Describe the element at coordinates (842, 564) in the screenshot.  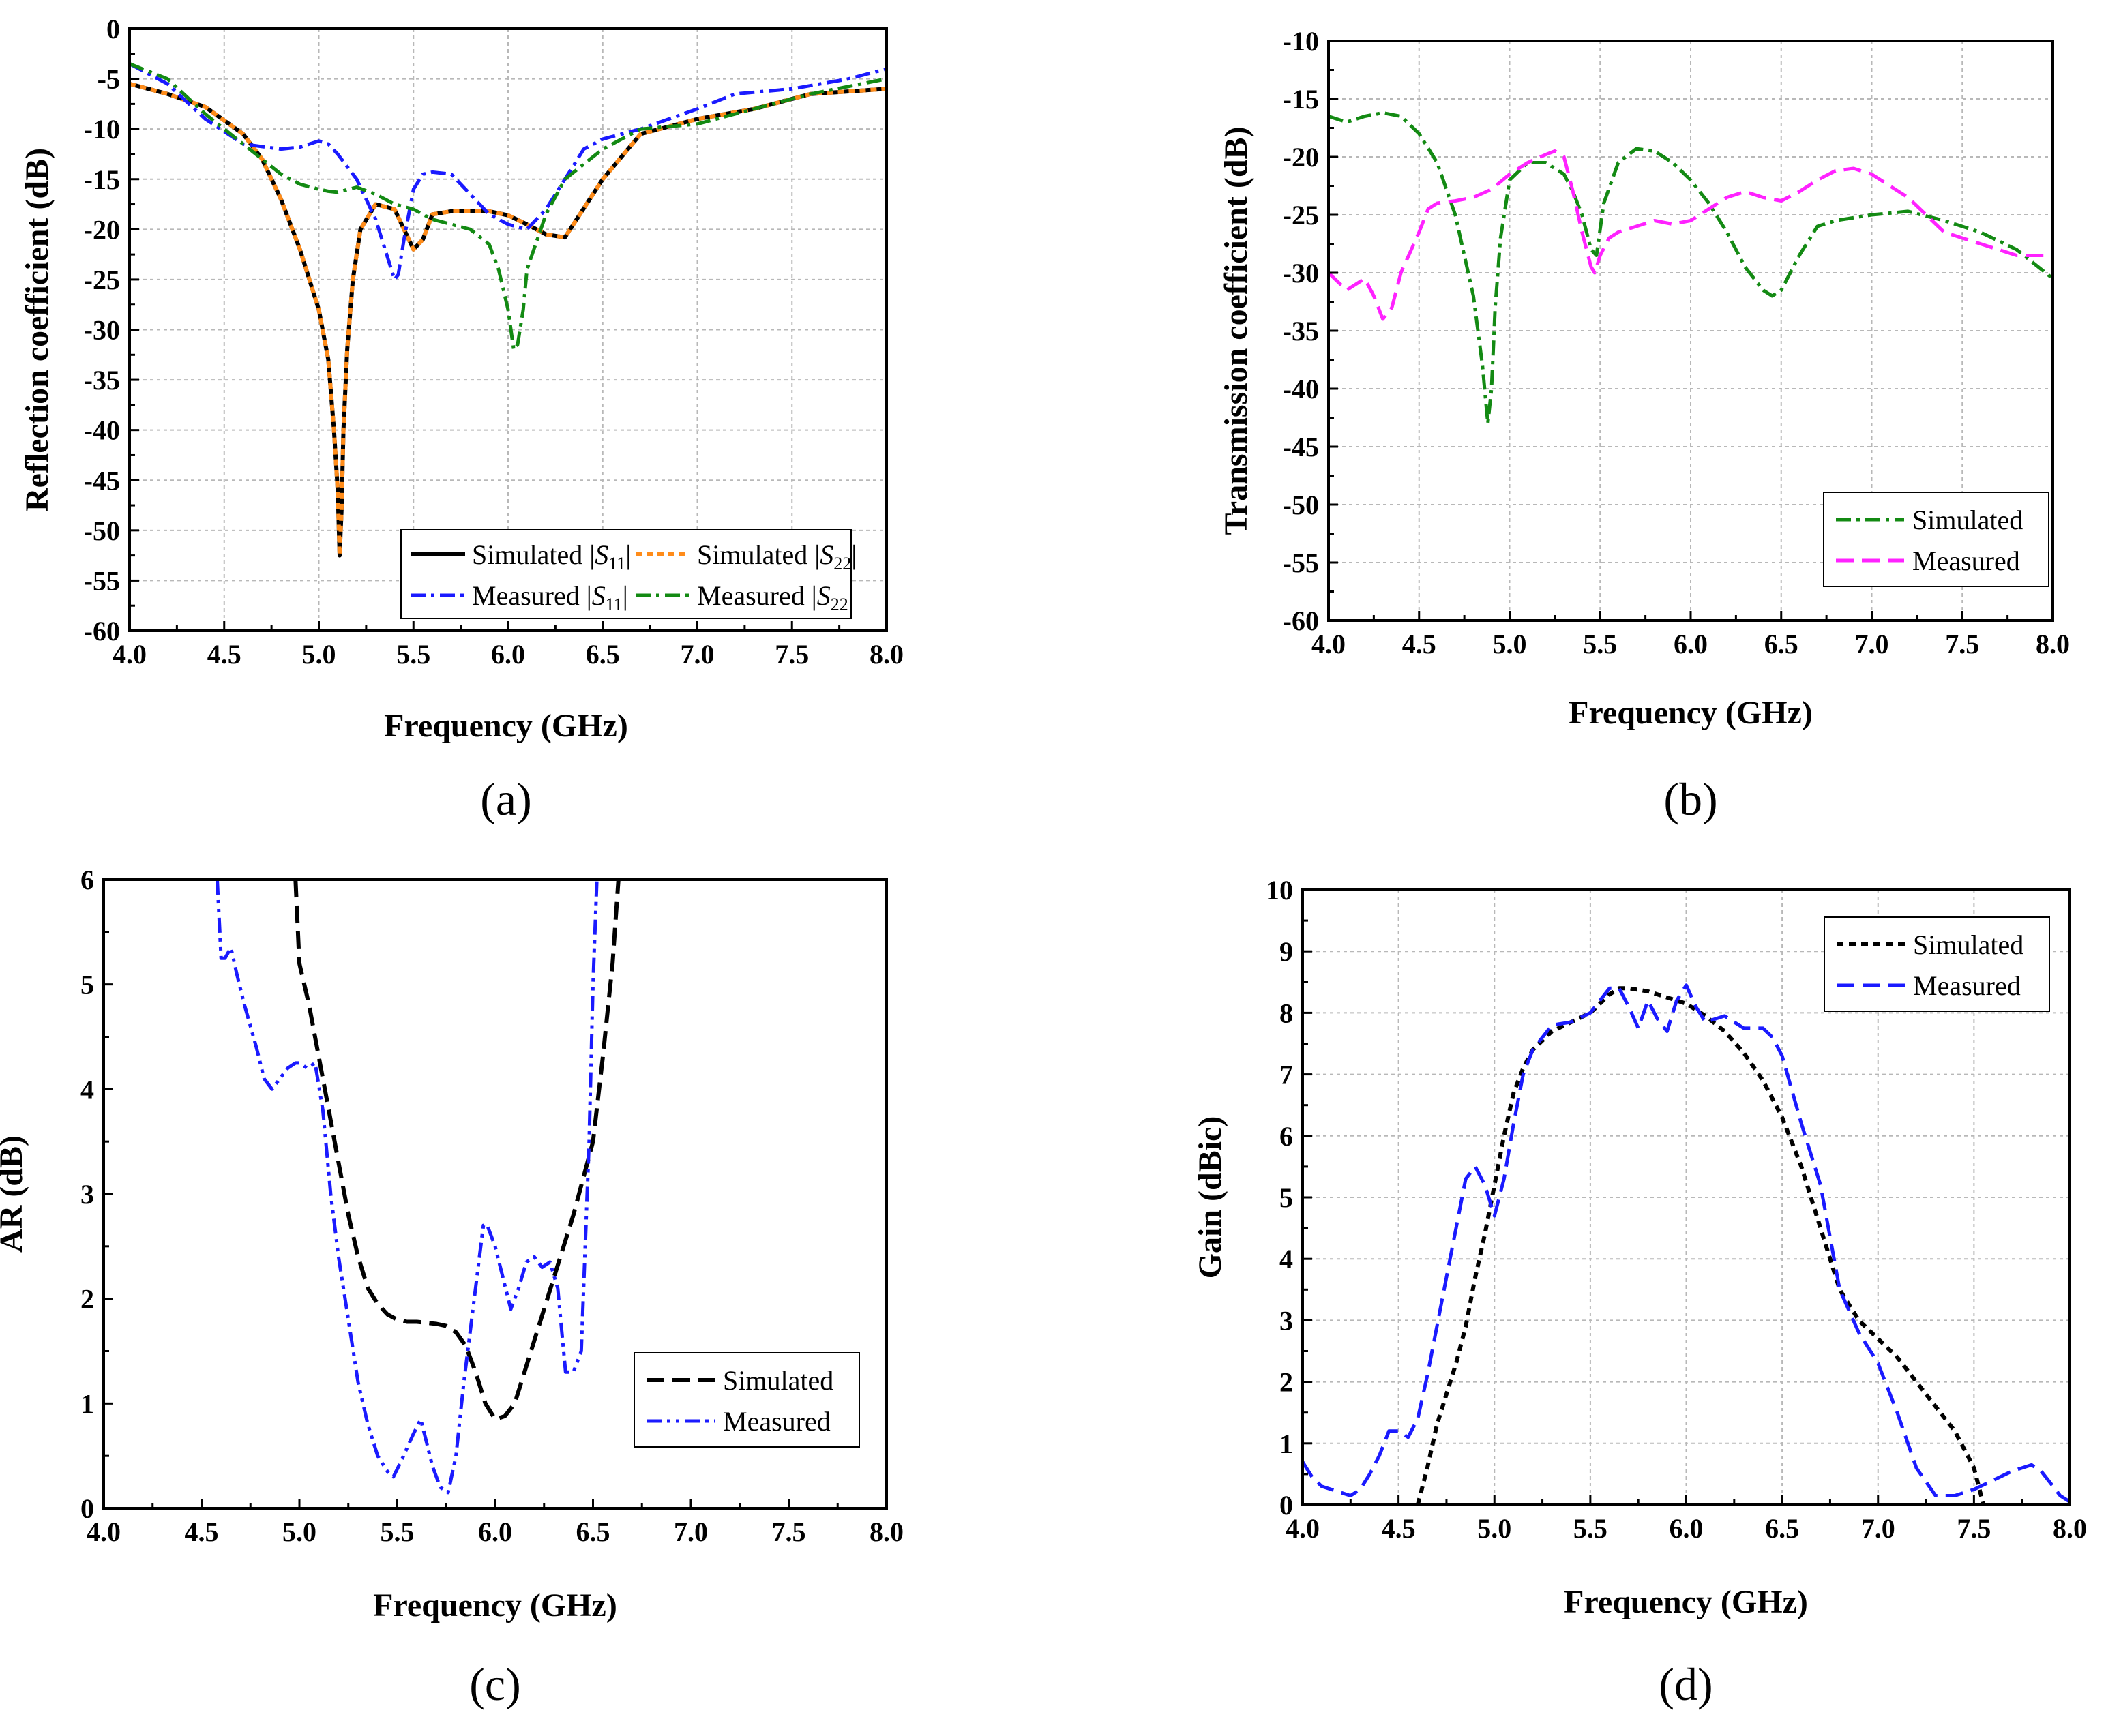
I see `legend-label-subscript: 22` at that location.